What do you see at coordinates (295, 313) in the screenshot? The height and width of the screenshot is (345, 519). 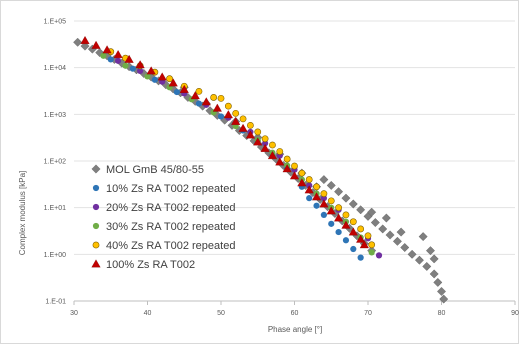 I see `x-tick-label: 60` at bounding box center [295, 313].